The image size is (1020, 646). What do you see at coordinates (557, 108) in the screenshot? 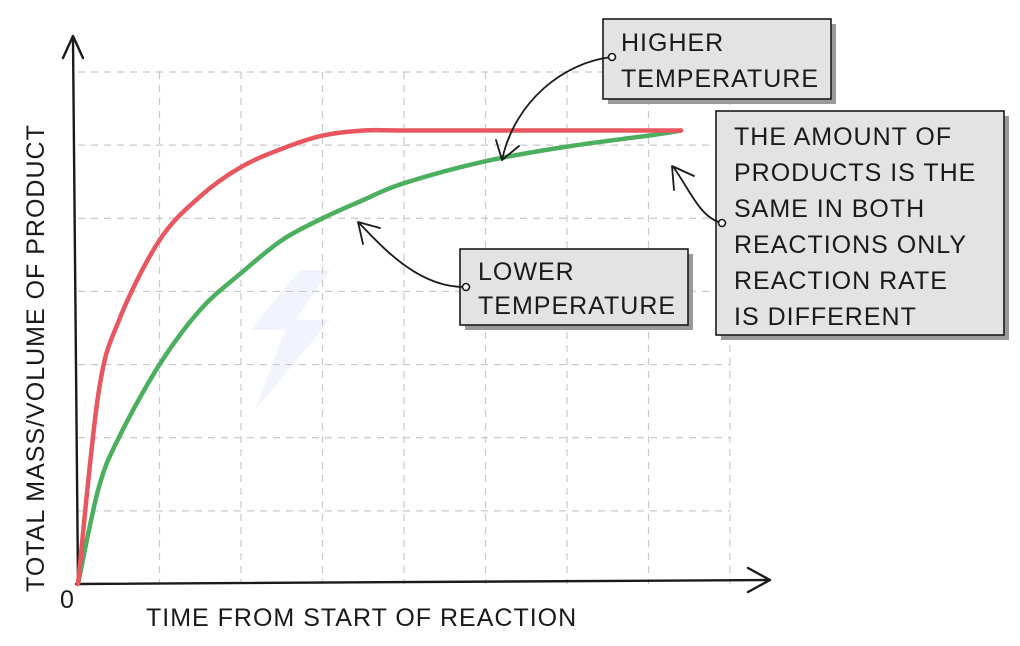
I see `callout-higher-arrow` at bounding box center [557, 108].